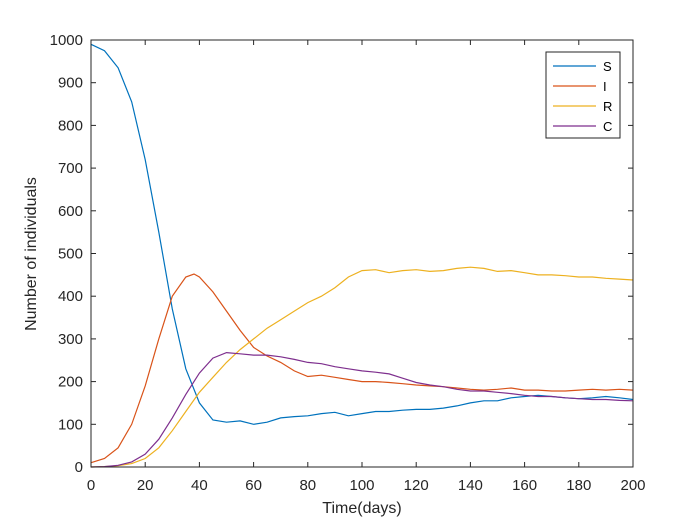  I want to click on x-tick-label: 60, so click(253, 485).